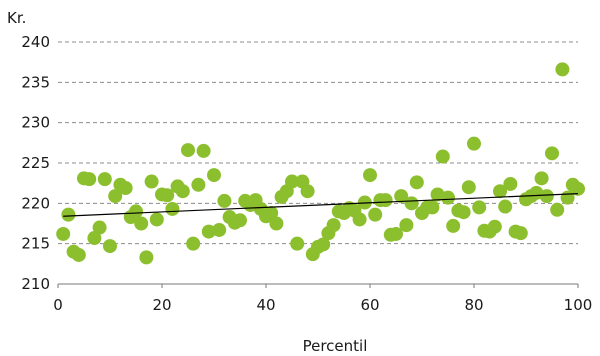  Describe the element at coordinates (35, 82) in the screenshot. I see `y-tick-label: 235` at that location.